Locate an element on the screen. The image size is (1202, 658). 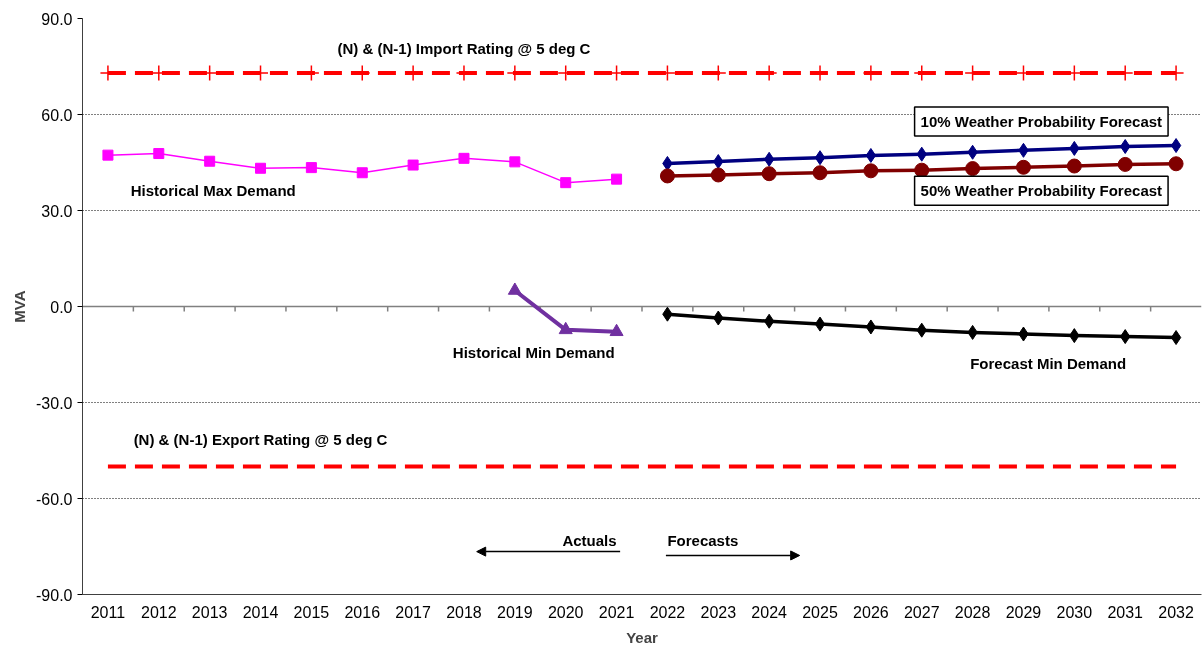
x-tick-label: 2032 is located at coordinates (1176, 612).